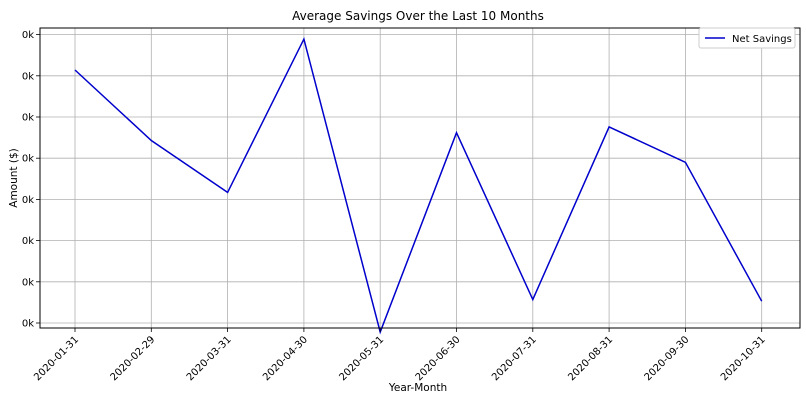 The height and width of the screenshot is (403, 806). Describe the element at coordinates (31, 180) in the screenshot. I see `y-axis: 0k 0k 0k 0k 0k 0k 0k 0k` at that location.